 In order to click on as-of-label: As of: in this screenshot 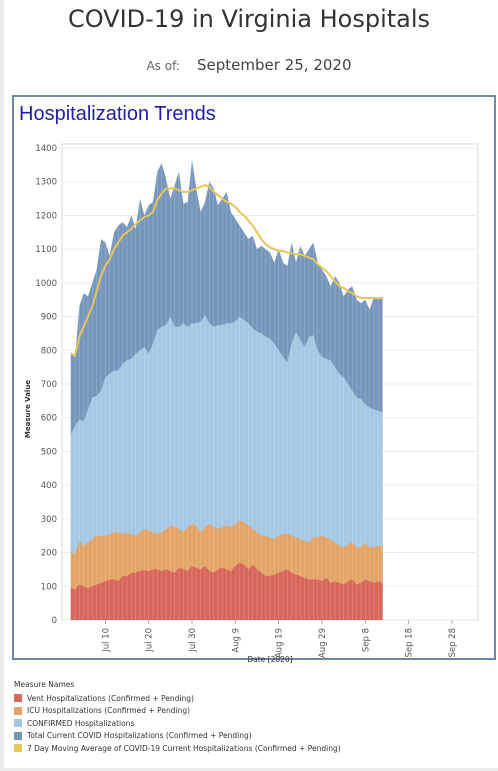, I will do `click(163, 66)`.